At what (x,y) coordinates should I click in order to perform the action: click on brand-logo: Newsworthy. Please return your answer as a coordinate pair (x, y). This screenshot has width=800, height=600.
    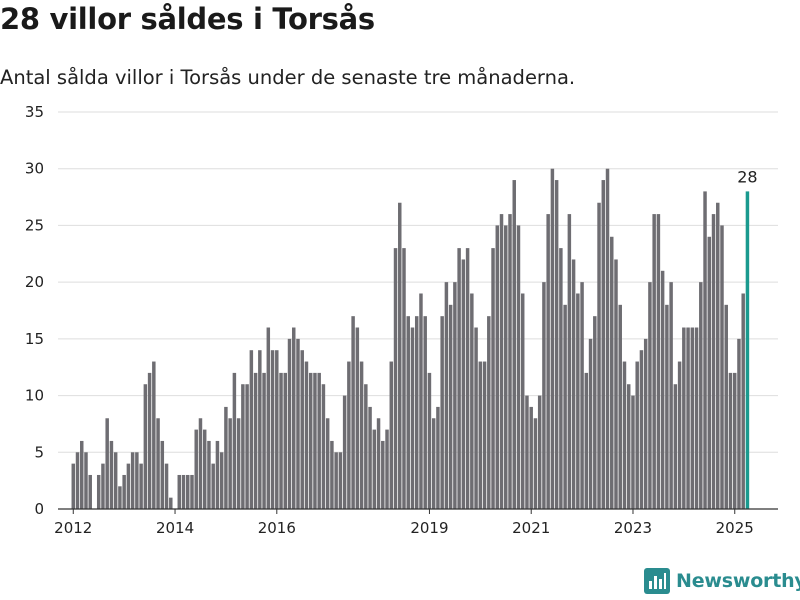
    Looking at the image, I should click on (722, 581).